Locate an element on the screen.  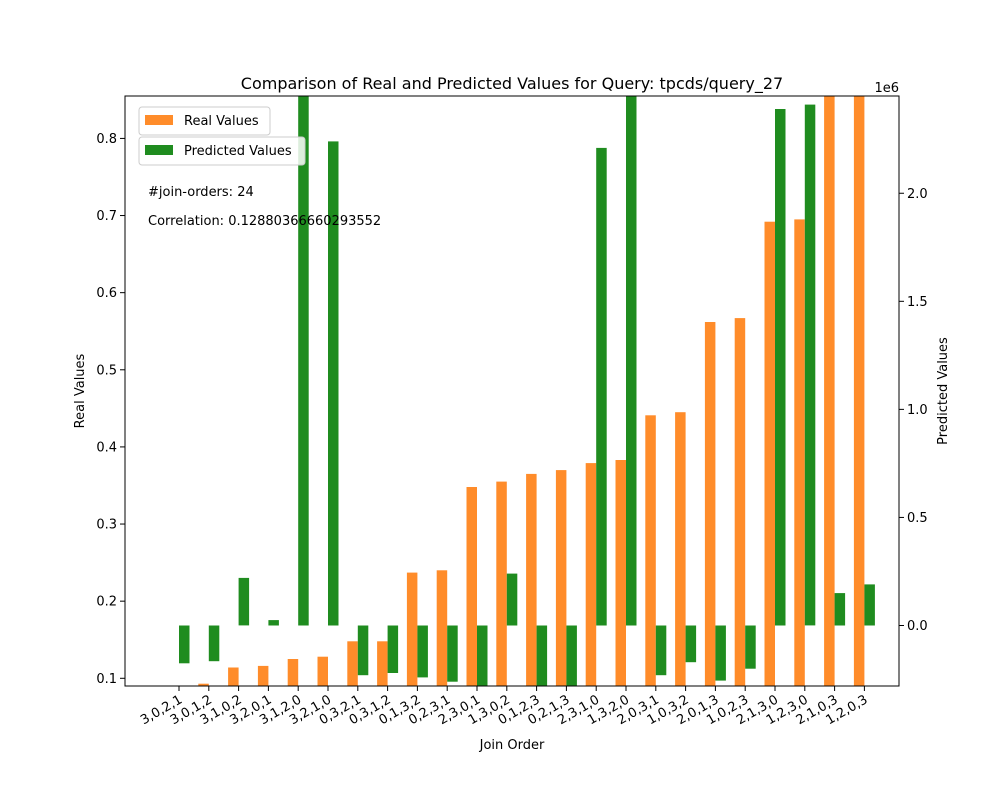
left-tick-label: 0.3 is located at coordinates (106, 525).